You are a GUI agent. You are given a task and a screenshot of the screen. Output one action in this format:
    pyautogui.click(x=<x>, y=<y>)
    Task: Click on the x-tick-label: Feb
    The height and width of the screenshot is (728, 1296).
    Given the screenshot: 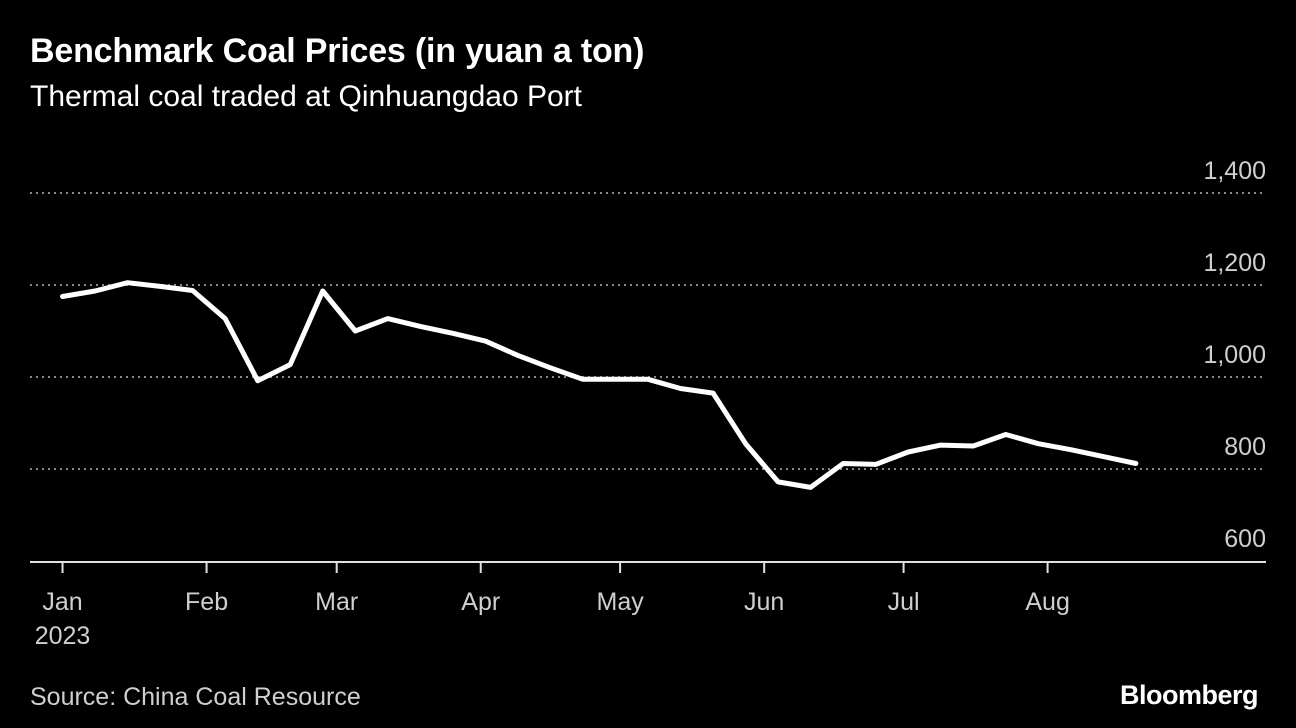 What is the action you would take?
    pyautogui.click(x=206, y=602)
    